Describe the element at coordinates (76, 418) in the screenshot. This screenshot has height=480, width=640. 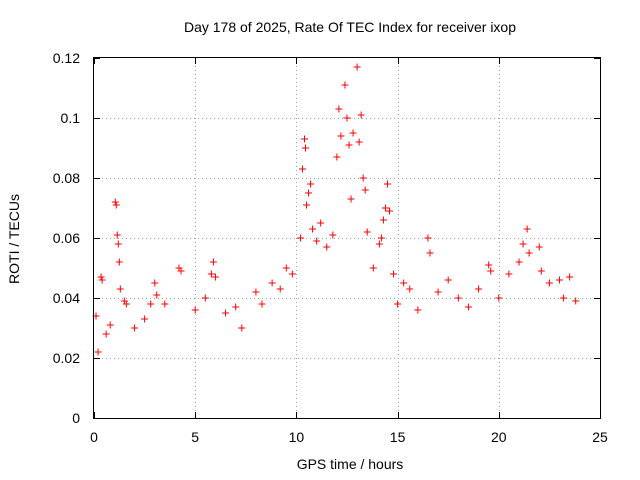
I see `y-tick-label: 0` at that location.